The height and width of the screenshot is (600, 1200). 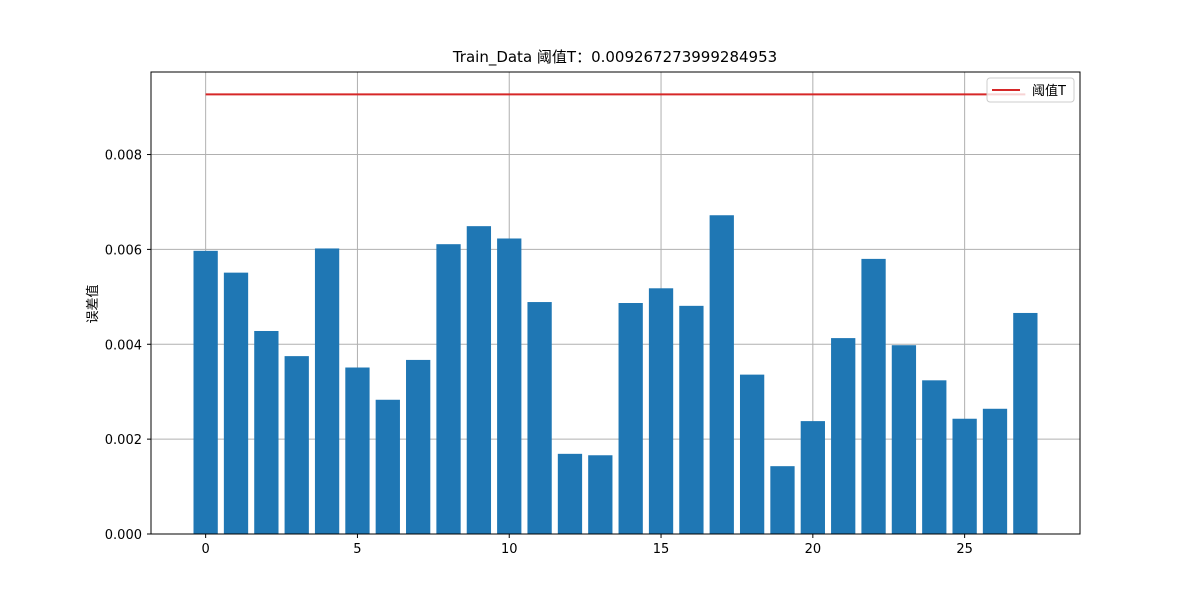 What do you see at coordinates (587, 545) in the screenshot?
I see `x-axis: 0 5 10 15 20 25` at bounding box center [587, 545].